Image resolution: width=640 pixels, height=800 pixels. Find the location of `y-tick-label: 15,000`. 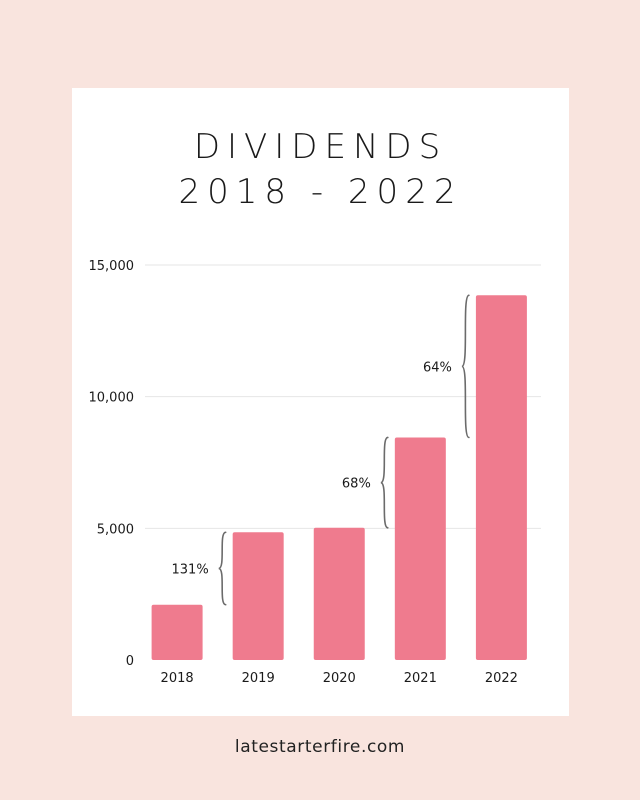

y-tick-label: 15,000 is located at coordinates (112, 266).